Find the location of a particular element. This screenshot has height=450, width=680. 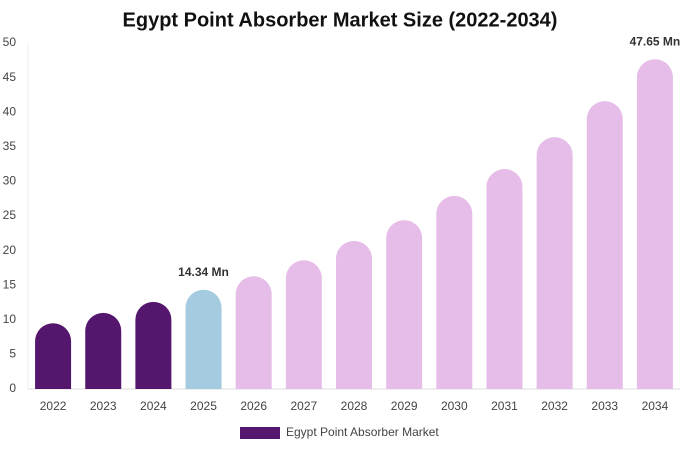

y-tick-label: 20 is located at coordinates (10, 250).